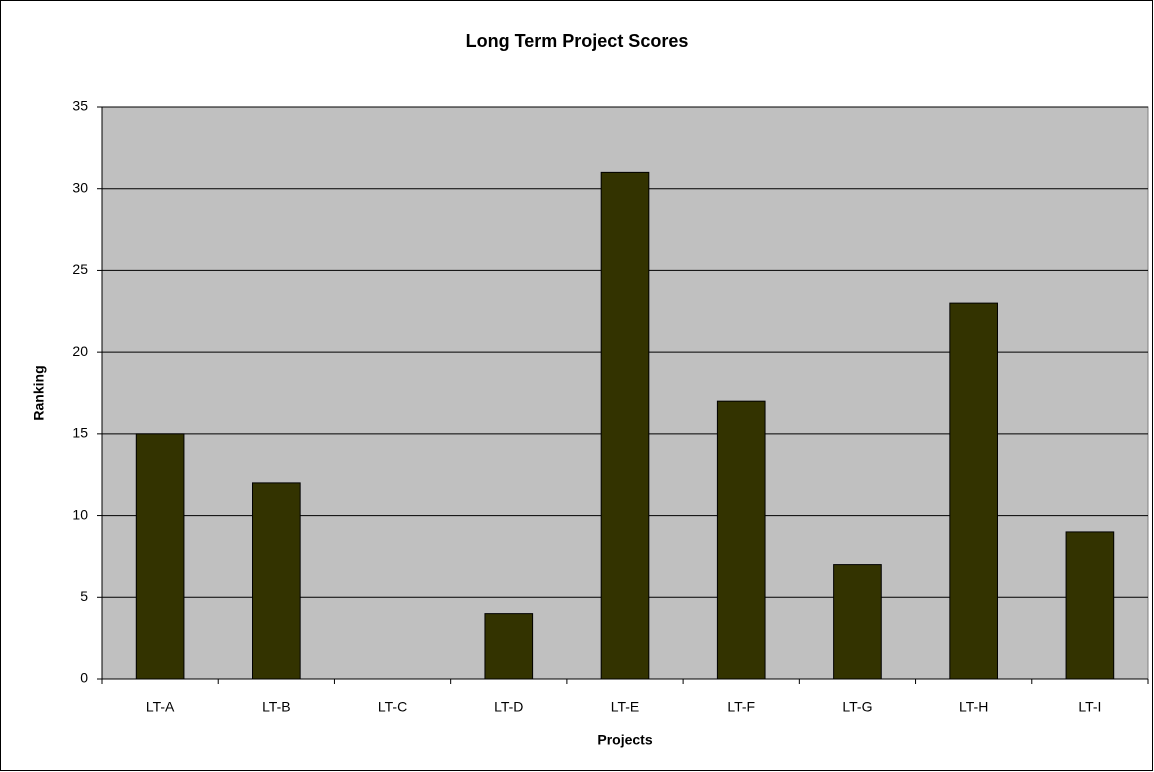 This screenshot has width=1154, height=772. What do you see at coordinates (80, 106) in the screenshot?
I see `y-tick-label: 35` at bounding box center [80, 106].